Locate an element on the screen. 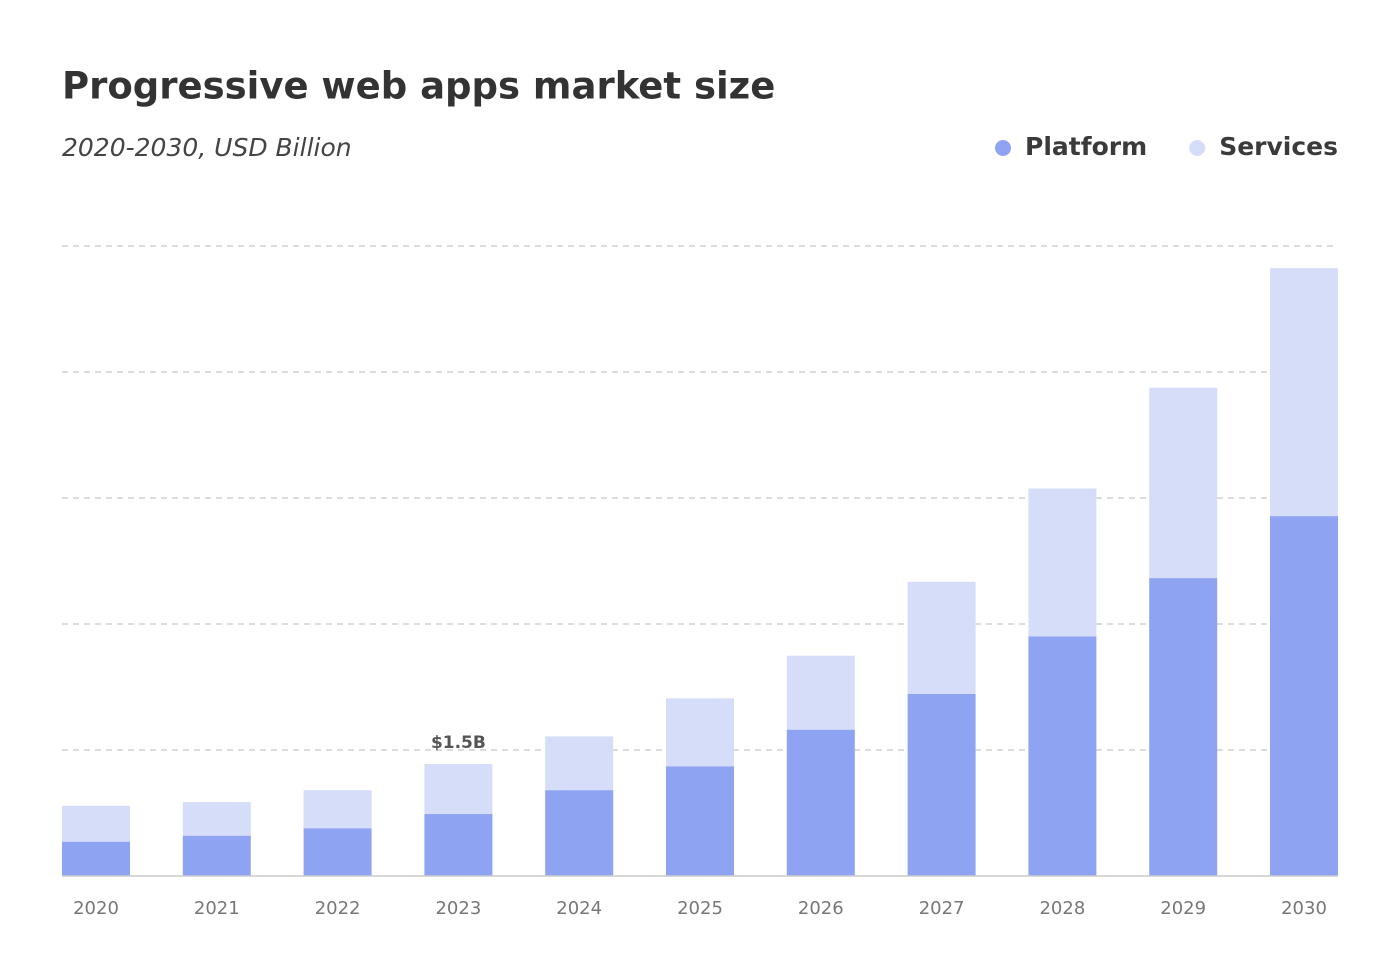  x-tick-label: 2026 is located at coordinates (821, 908).